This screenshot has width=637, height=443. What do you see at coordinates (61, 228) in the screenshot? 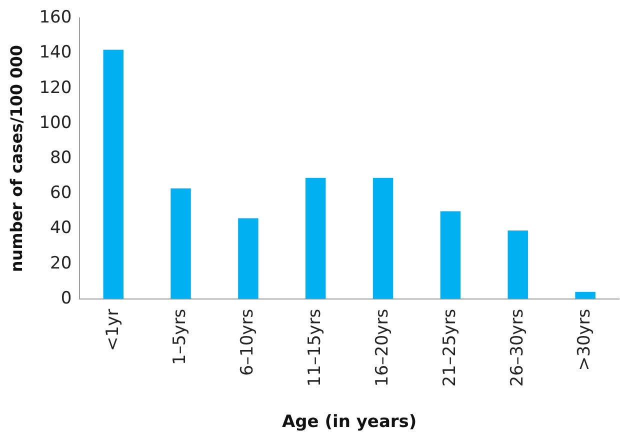
I see `y-tick-label: 40` at bounding box center [61, 228].